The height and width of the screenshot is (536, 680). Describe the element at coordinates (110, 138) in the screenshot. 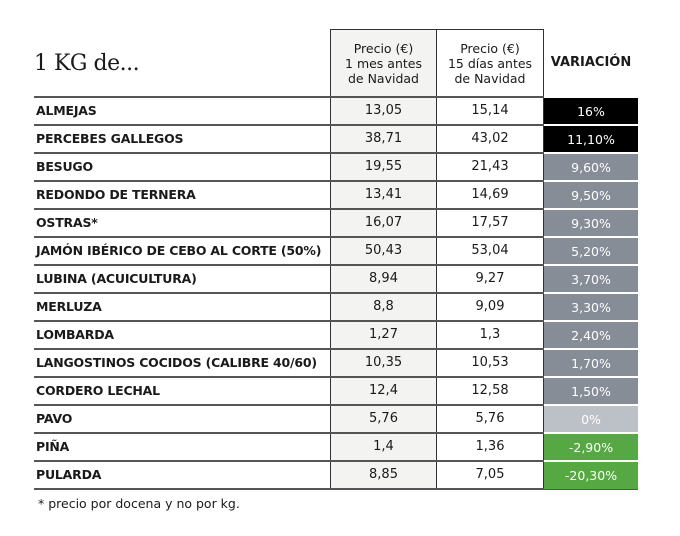

I see `item-name: PERCEBES GALLEGOS` at that location.